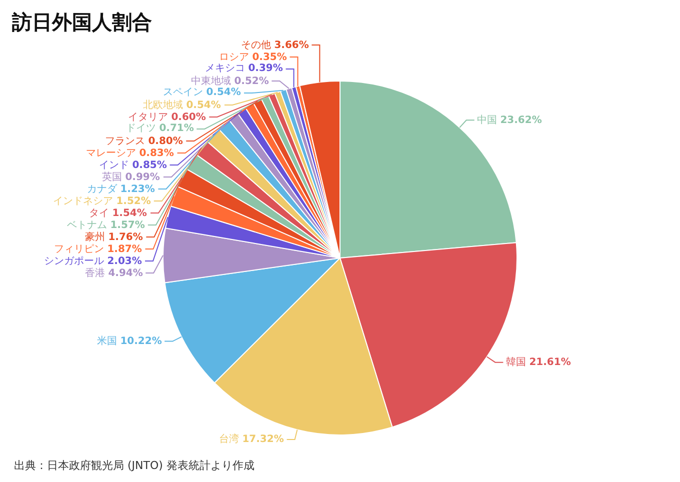 The height and width of the screenshot is (482, 680). Describe the element at coordinates (234, 57) in the screenshot. I see `slice-label: ロシア` at that location.